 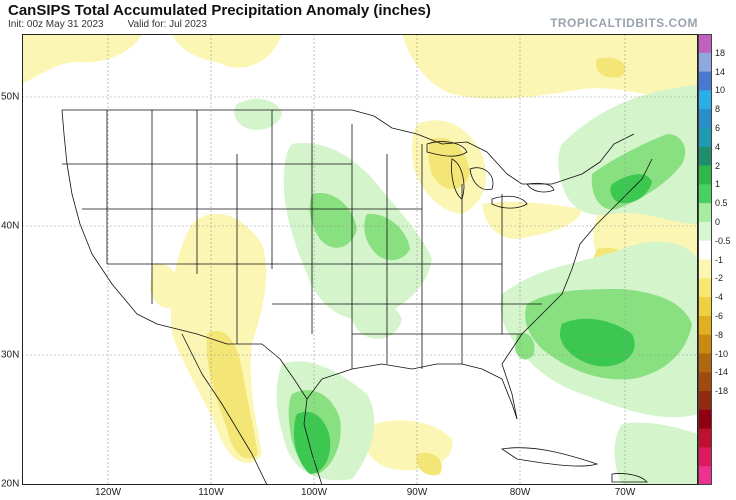 I want to click on colorbar-label: 0.5, so click(x=721, y=203).